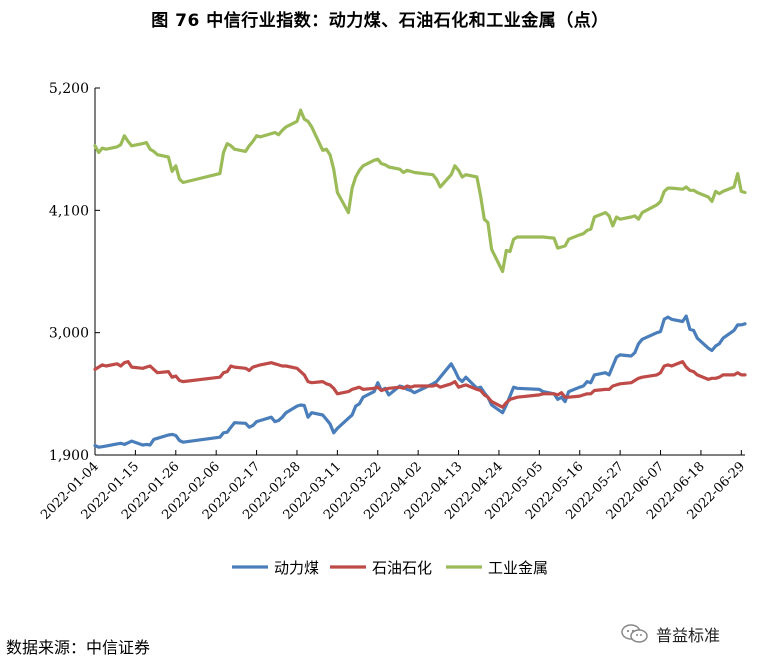 Image resolution: width=760 pixels, height=666 pixels. I want to click on y-tick-label: 3,000, so click(69, 334).